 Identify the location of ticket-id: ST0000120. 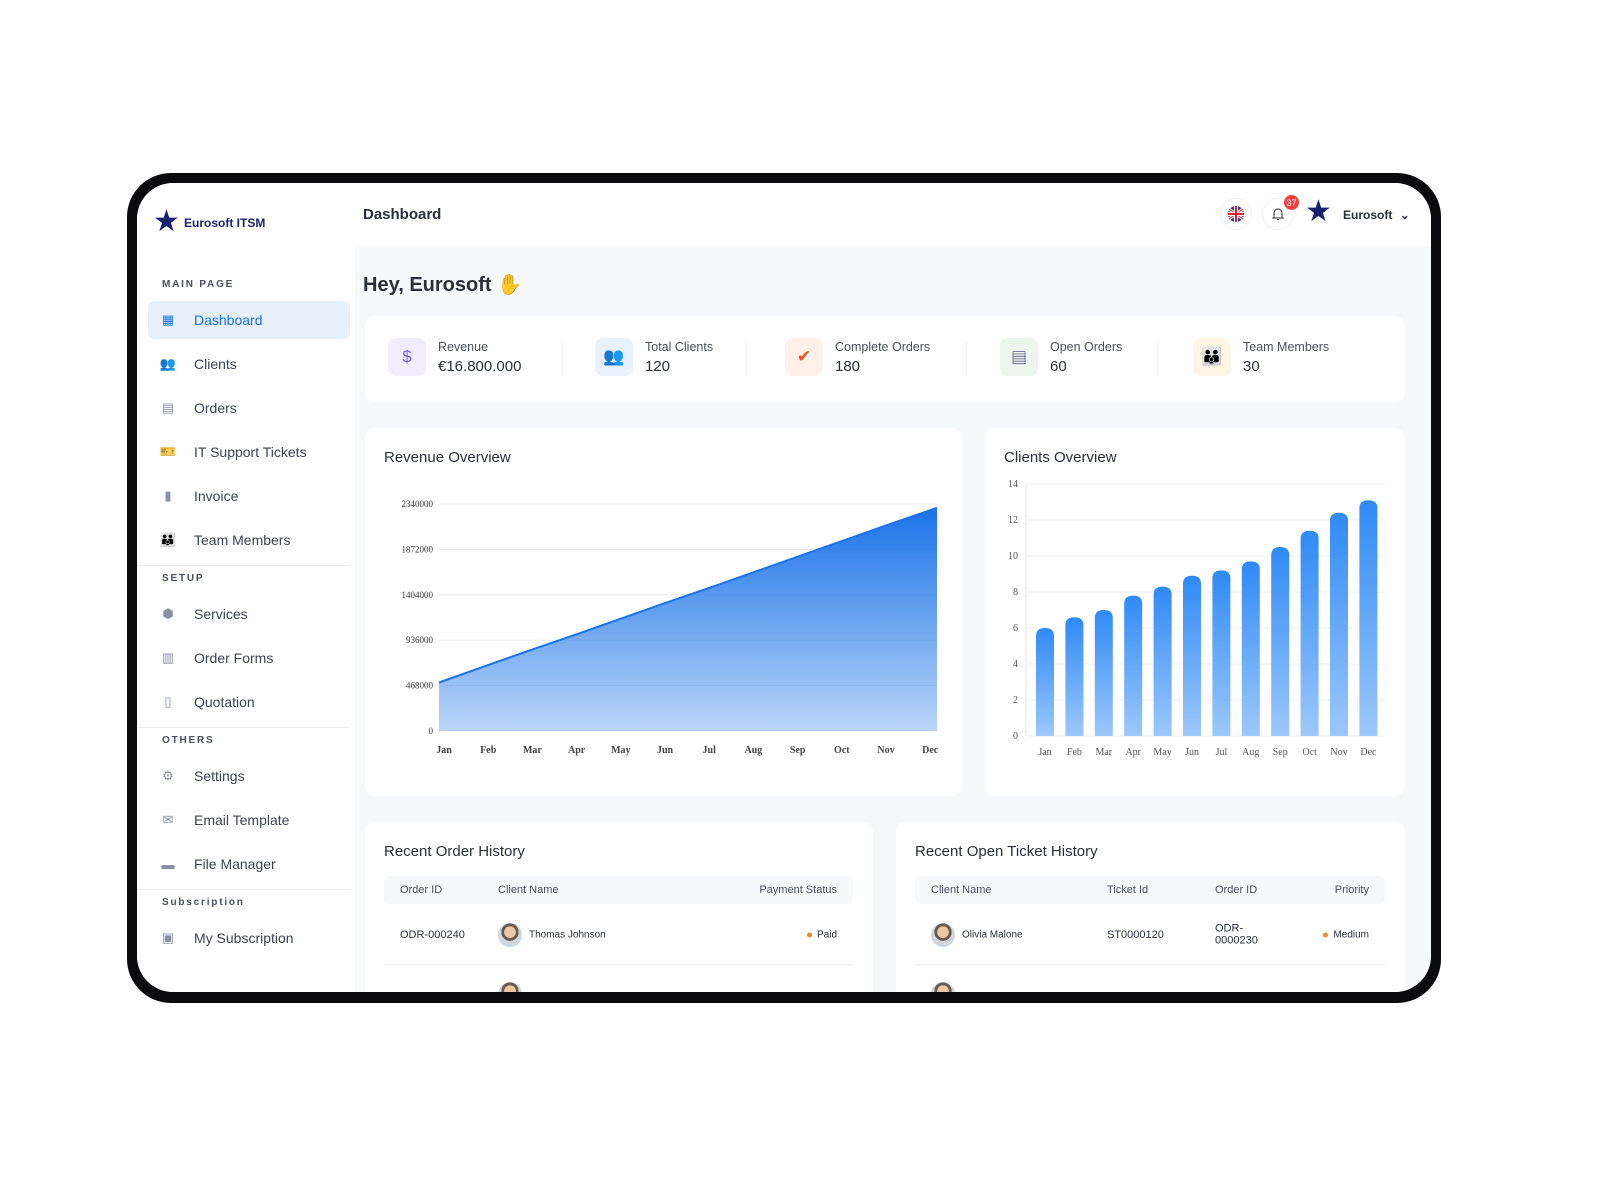
(1135, 935).